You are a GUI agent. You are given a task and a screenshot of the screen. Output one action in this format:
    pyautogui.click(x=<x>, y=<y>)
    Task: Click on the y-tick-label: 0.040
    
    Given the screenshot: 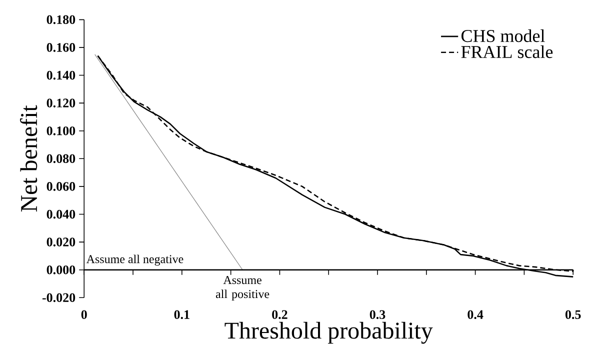 What is the action you would take?
    pyautogui.click(x=61, y=214)
    